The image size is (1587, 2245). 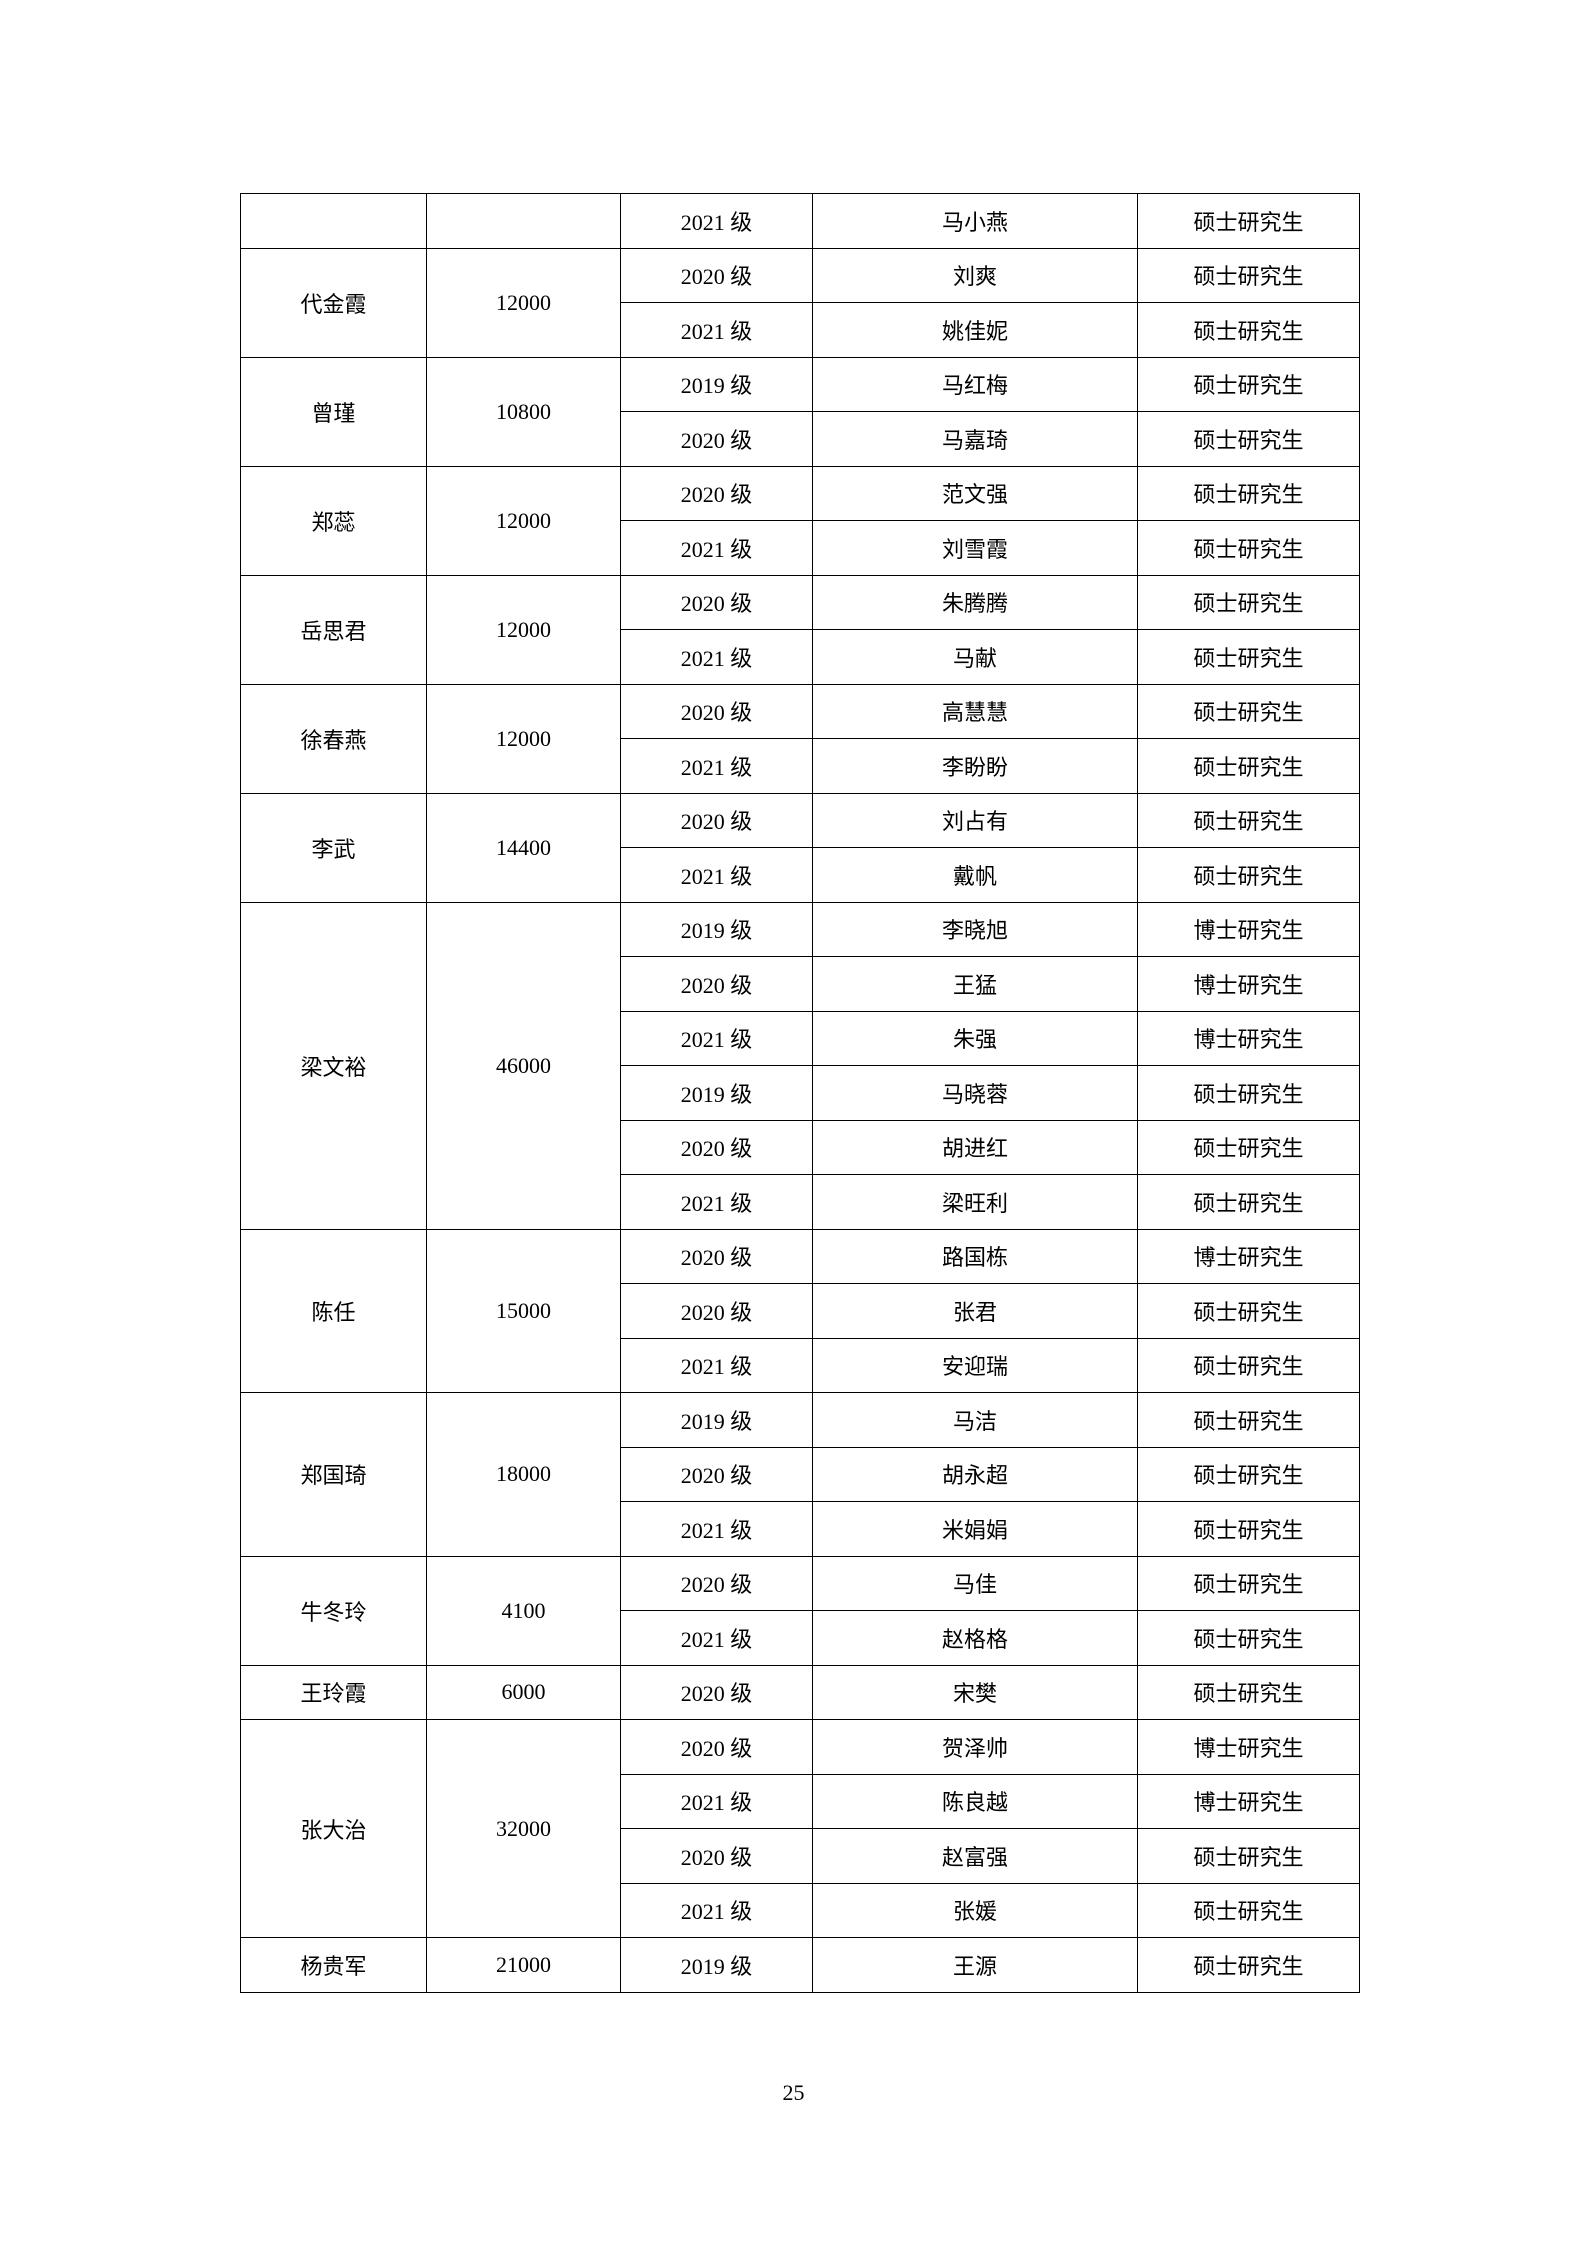 I want to click on student-name-cell: 胡永超, so click(x=975, y=1474).